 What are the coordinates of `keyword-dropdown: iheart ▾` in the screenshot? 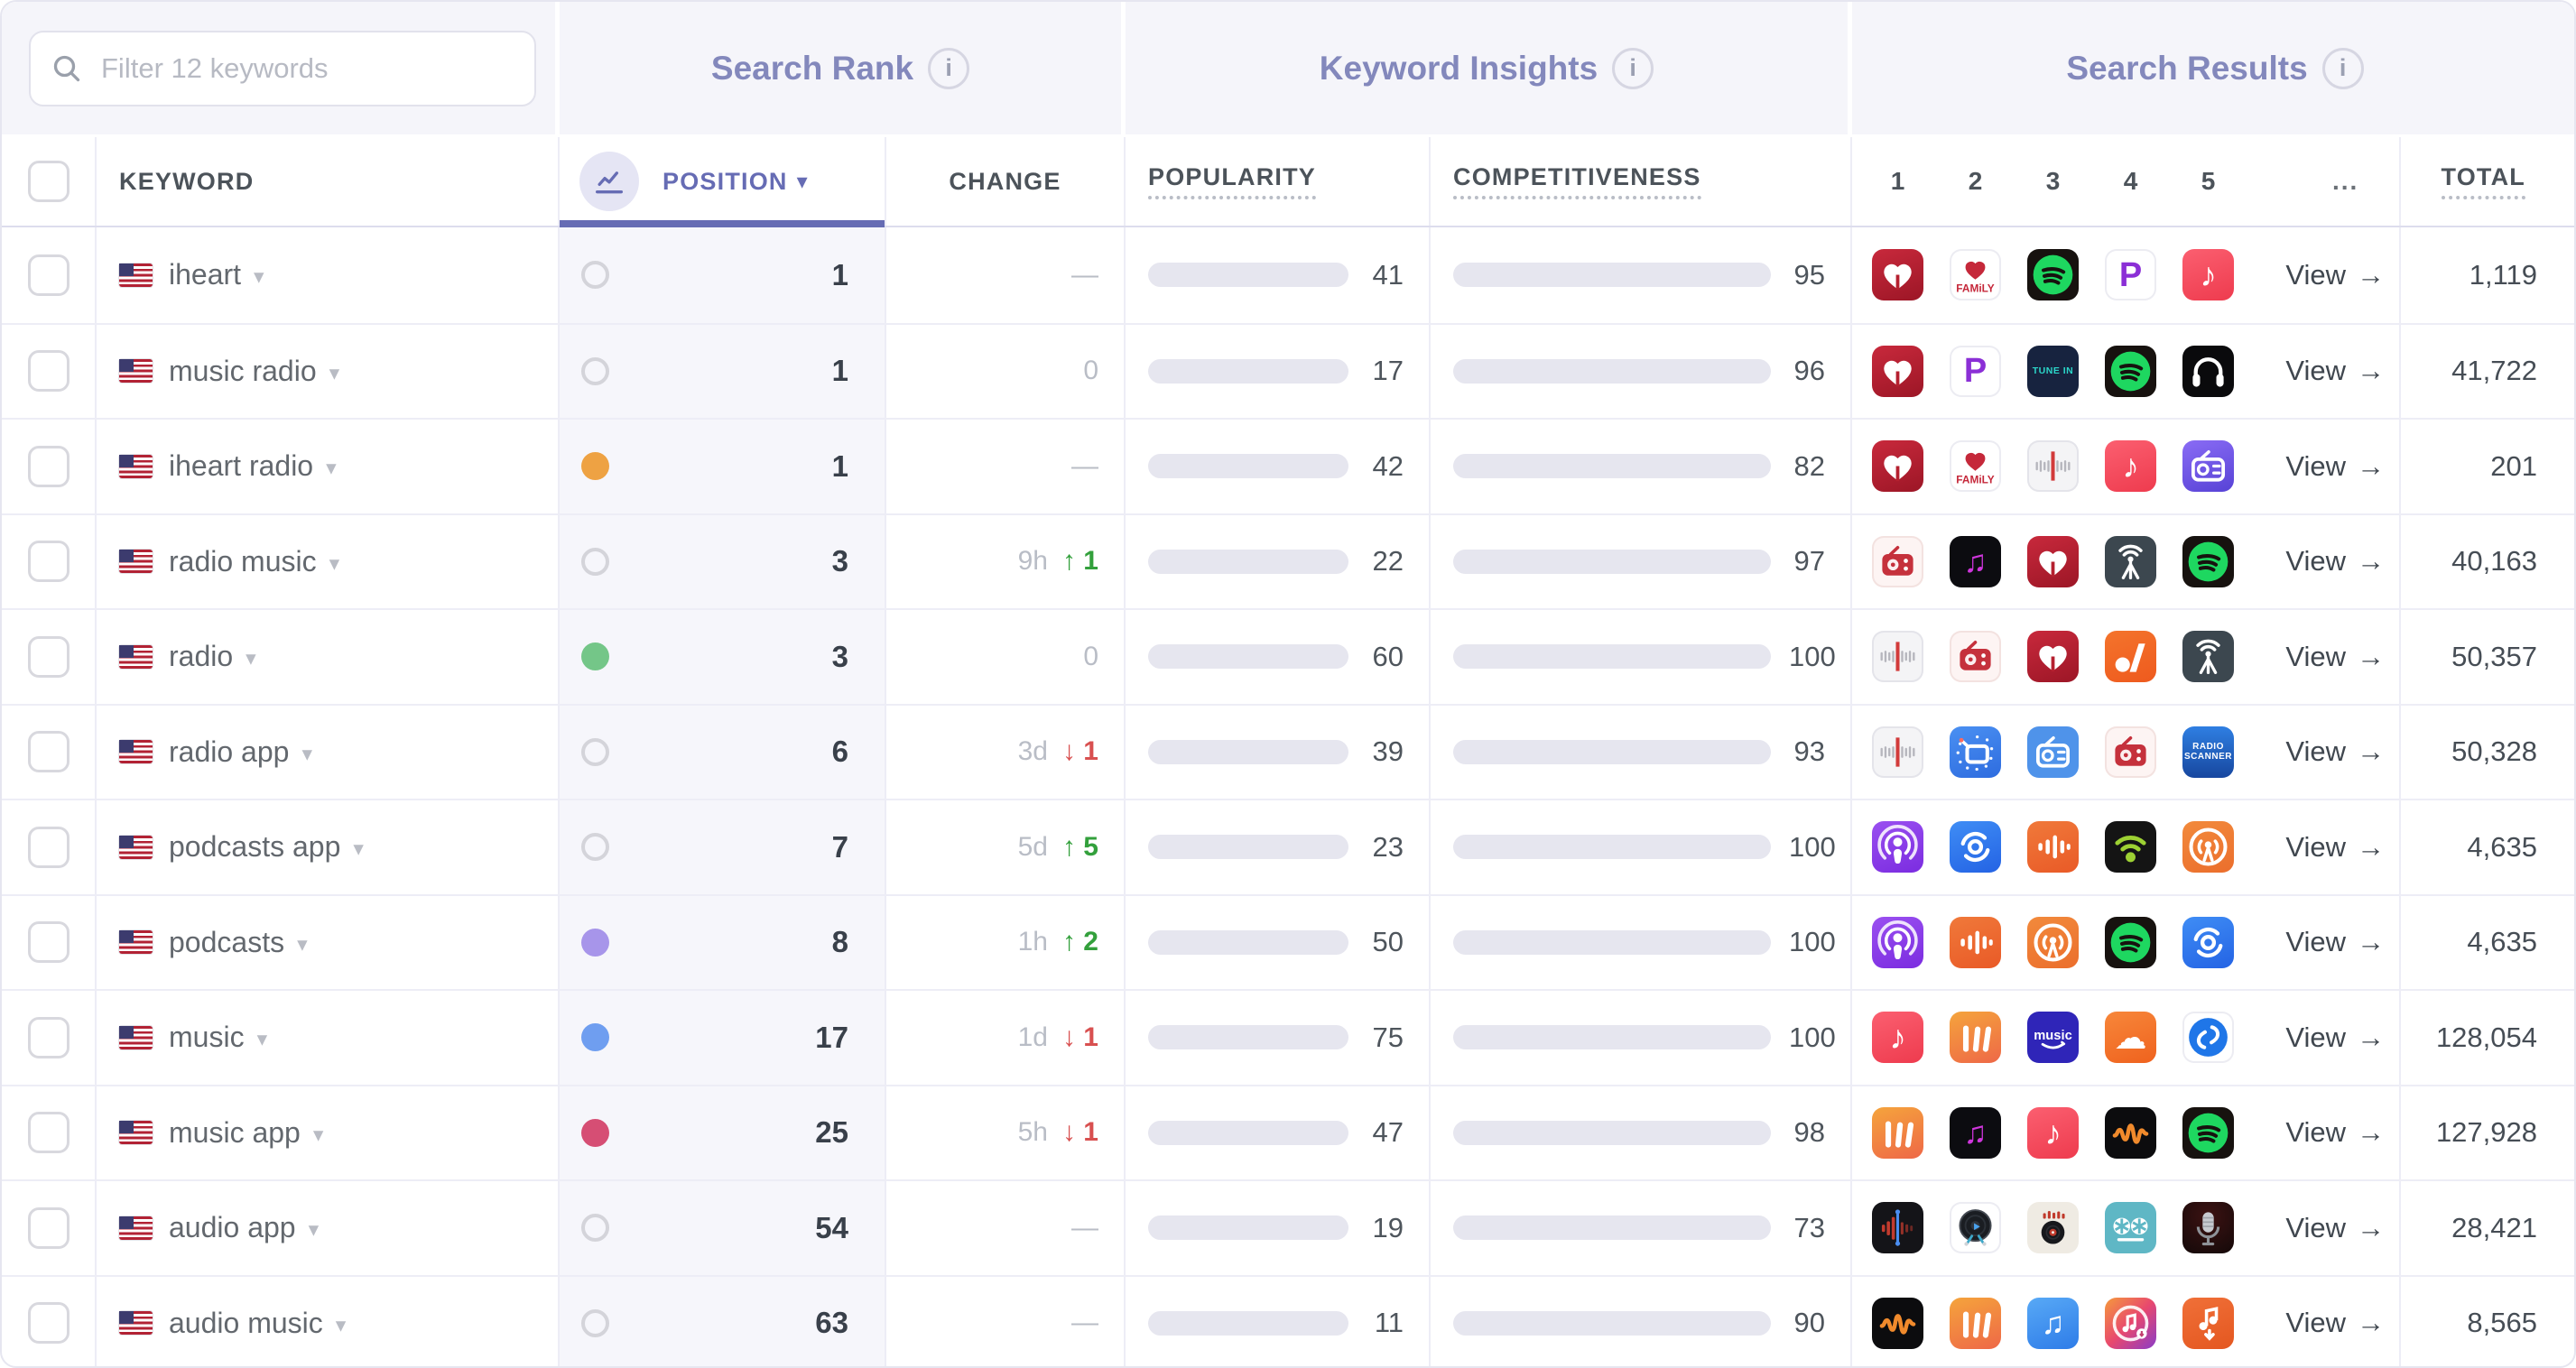 It's located at (216, 274).